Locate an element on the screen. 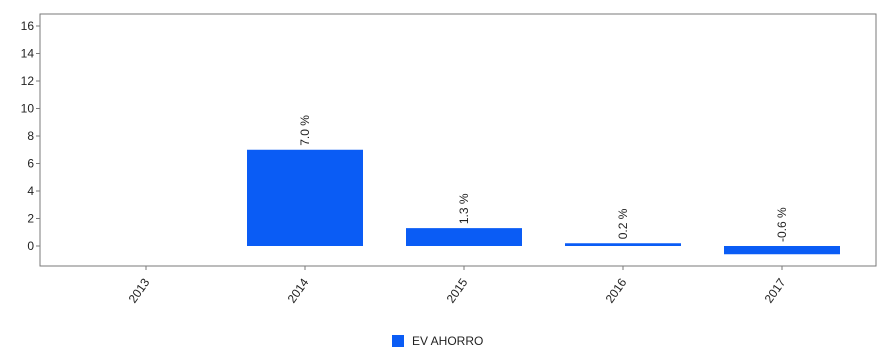  legend: EV AHORRO is located at coordinates (437, 341).